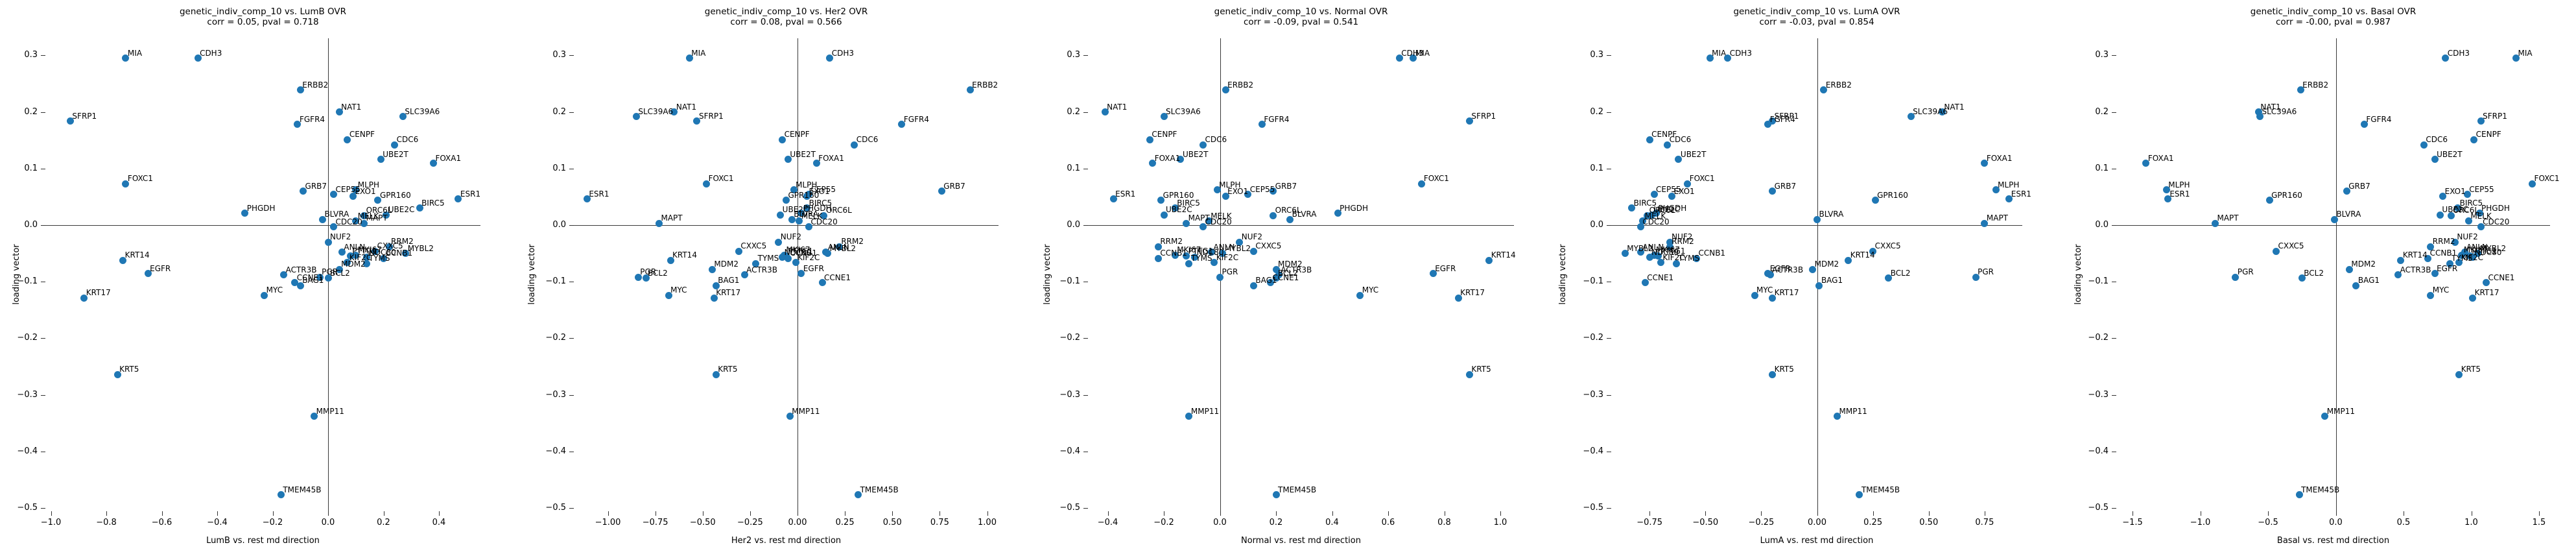  What do you see at coordinates (1832, 280) in the screenshot?
I see `gene-label-bag1: BAG1` at bounding box center [1832, 280].